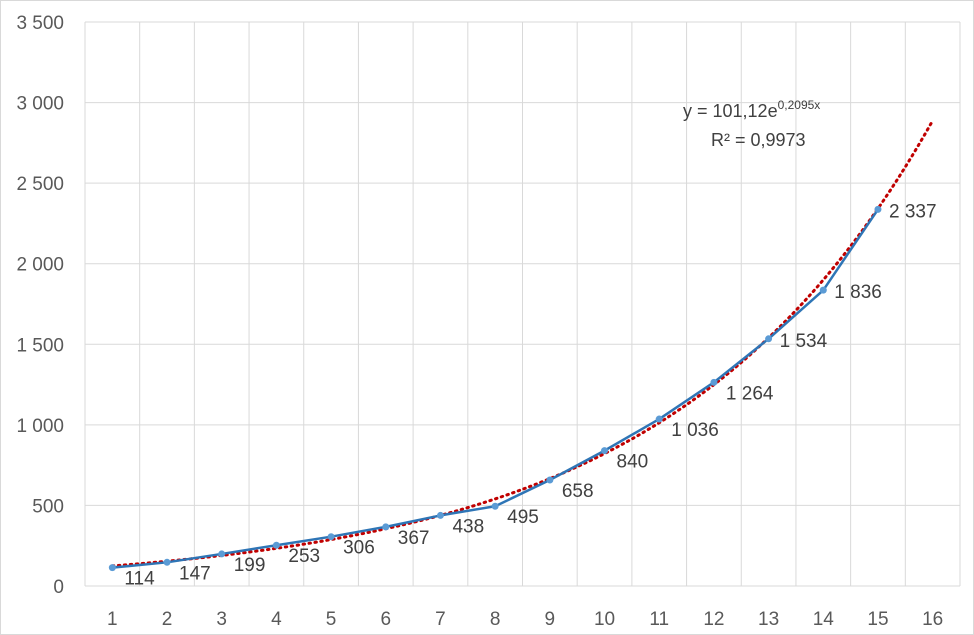 The height and width of the screenshot is (635, 974). I want to click on equation-base: y = 101,12e, so click(730, 111).